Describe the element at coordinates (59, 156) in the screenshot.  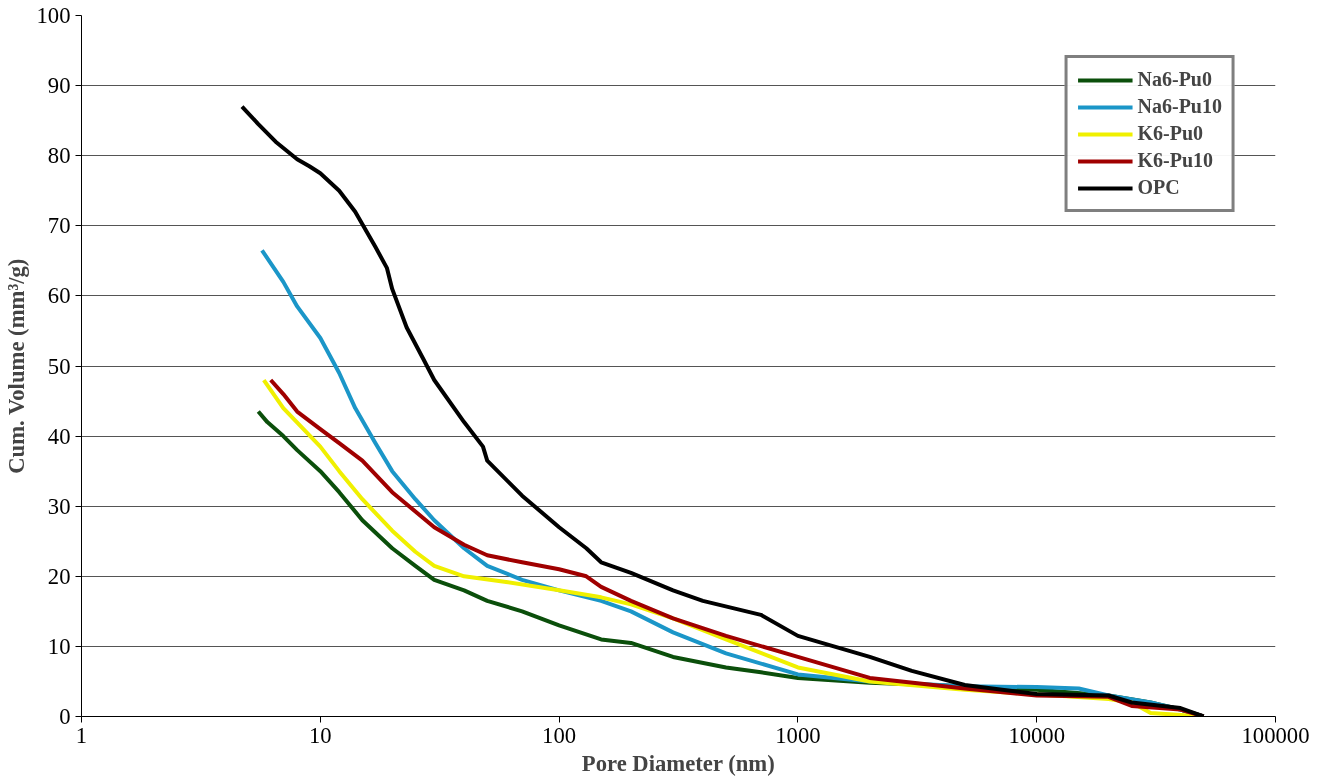
I see `y-tick-label: 80` at that location.